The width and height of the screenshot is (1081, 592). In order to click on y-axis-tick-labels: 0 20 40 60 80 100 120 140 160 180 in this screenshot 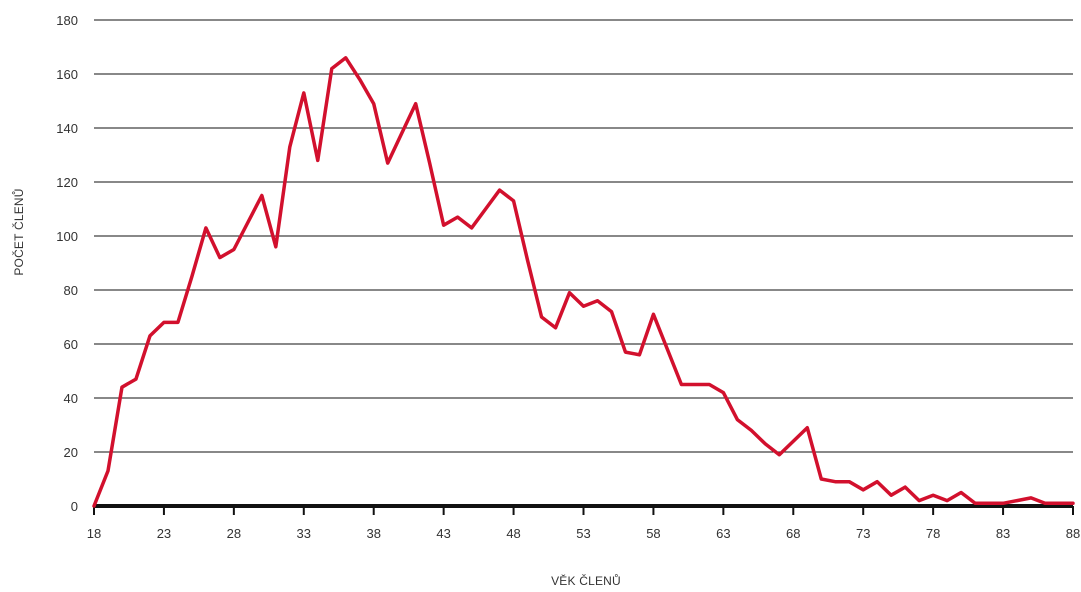, I will do `click(67, 263)`.